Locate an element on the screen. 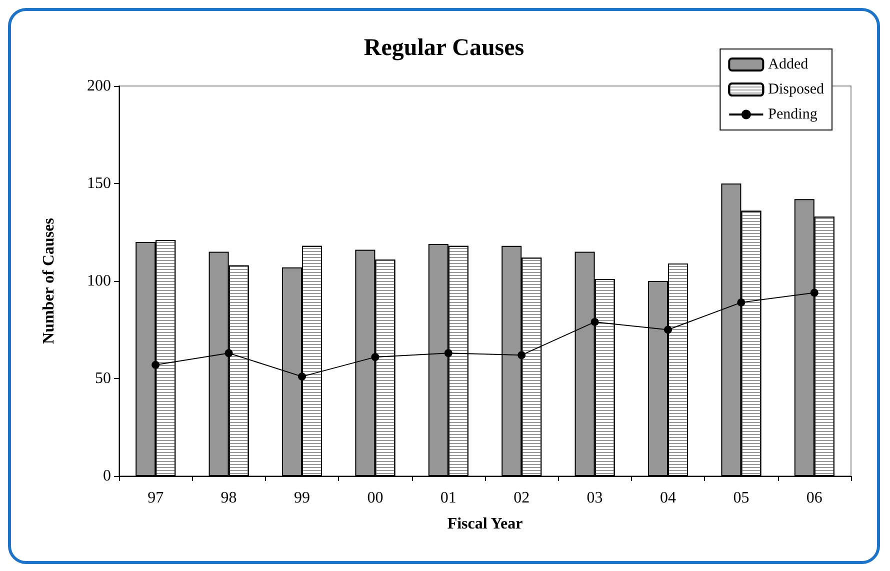 This screenshot has height=571, width=890. legend-label: Added is located at coordinates (788, 64).